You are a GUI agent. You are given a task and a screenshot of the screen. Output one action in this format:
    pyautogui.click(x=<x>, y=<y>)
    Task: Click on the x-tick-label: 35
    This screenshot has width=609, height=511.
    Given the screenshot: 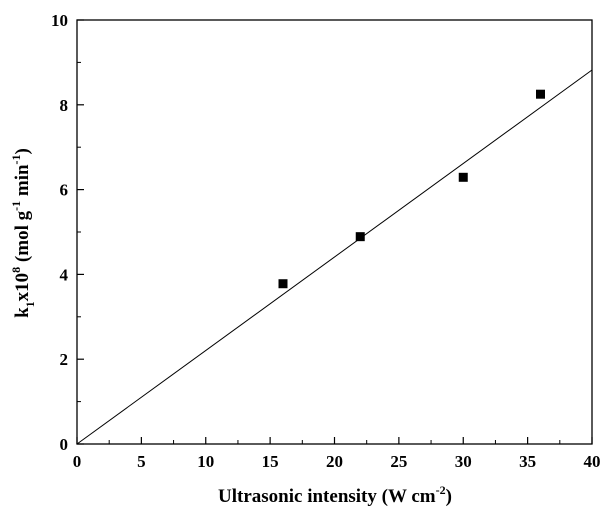 What is the action you would take?
    pyautogui.click(x=527, y=461)
    